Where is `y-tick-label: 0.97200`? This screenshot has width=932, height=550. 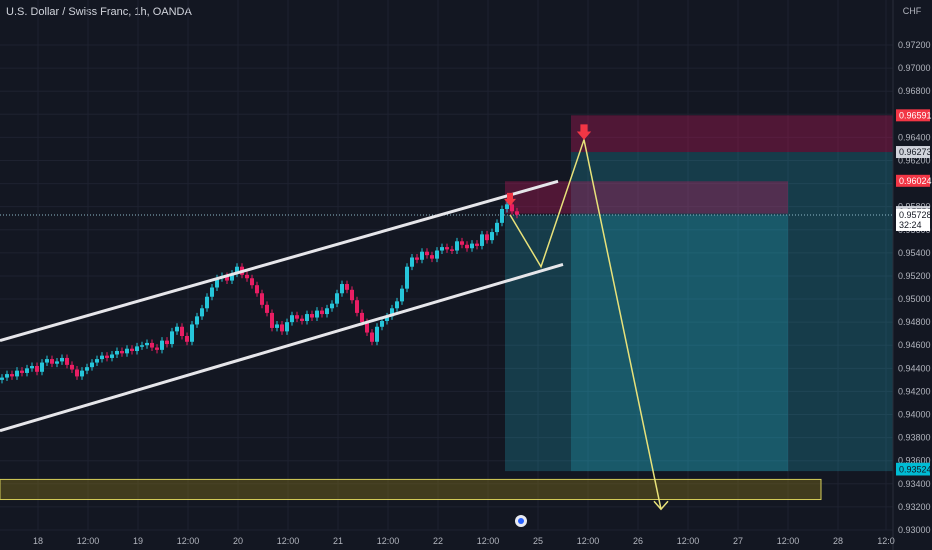 y-tick-label: 0.97200 is located at coordinates (914, 45).